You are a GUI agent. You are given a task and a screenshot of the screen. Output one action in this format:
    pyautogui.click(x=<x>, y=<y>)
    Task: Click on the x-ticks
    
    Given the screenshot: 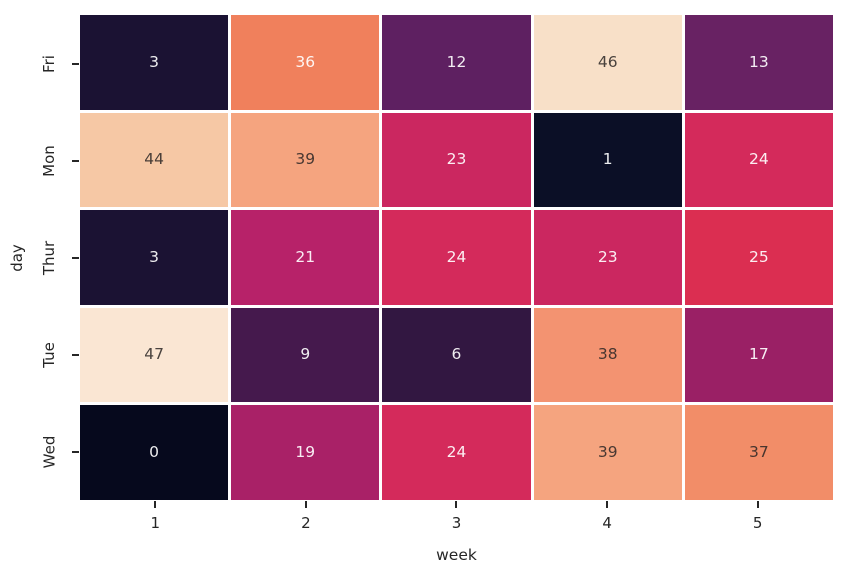 What is the action you would take?
    pyautogui.click(x=456, y=504)
    